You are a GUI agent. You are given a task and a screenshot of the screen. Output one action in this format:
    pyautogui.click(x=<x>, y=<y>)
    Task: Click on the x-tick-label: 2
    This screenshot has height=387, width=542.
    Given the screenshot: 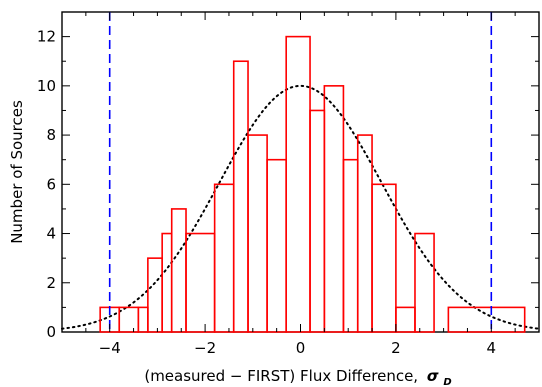 What is the action you would take?
    pyautogui.click(x=396, y=348)
    